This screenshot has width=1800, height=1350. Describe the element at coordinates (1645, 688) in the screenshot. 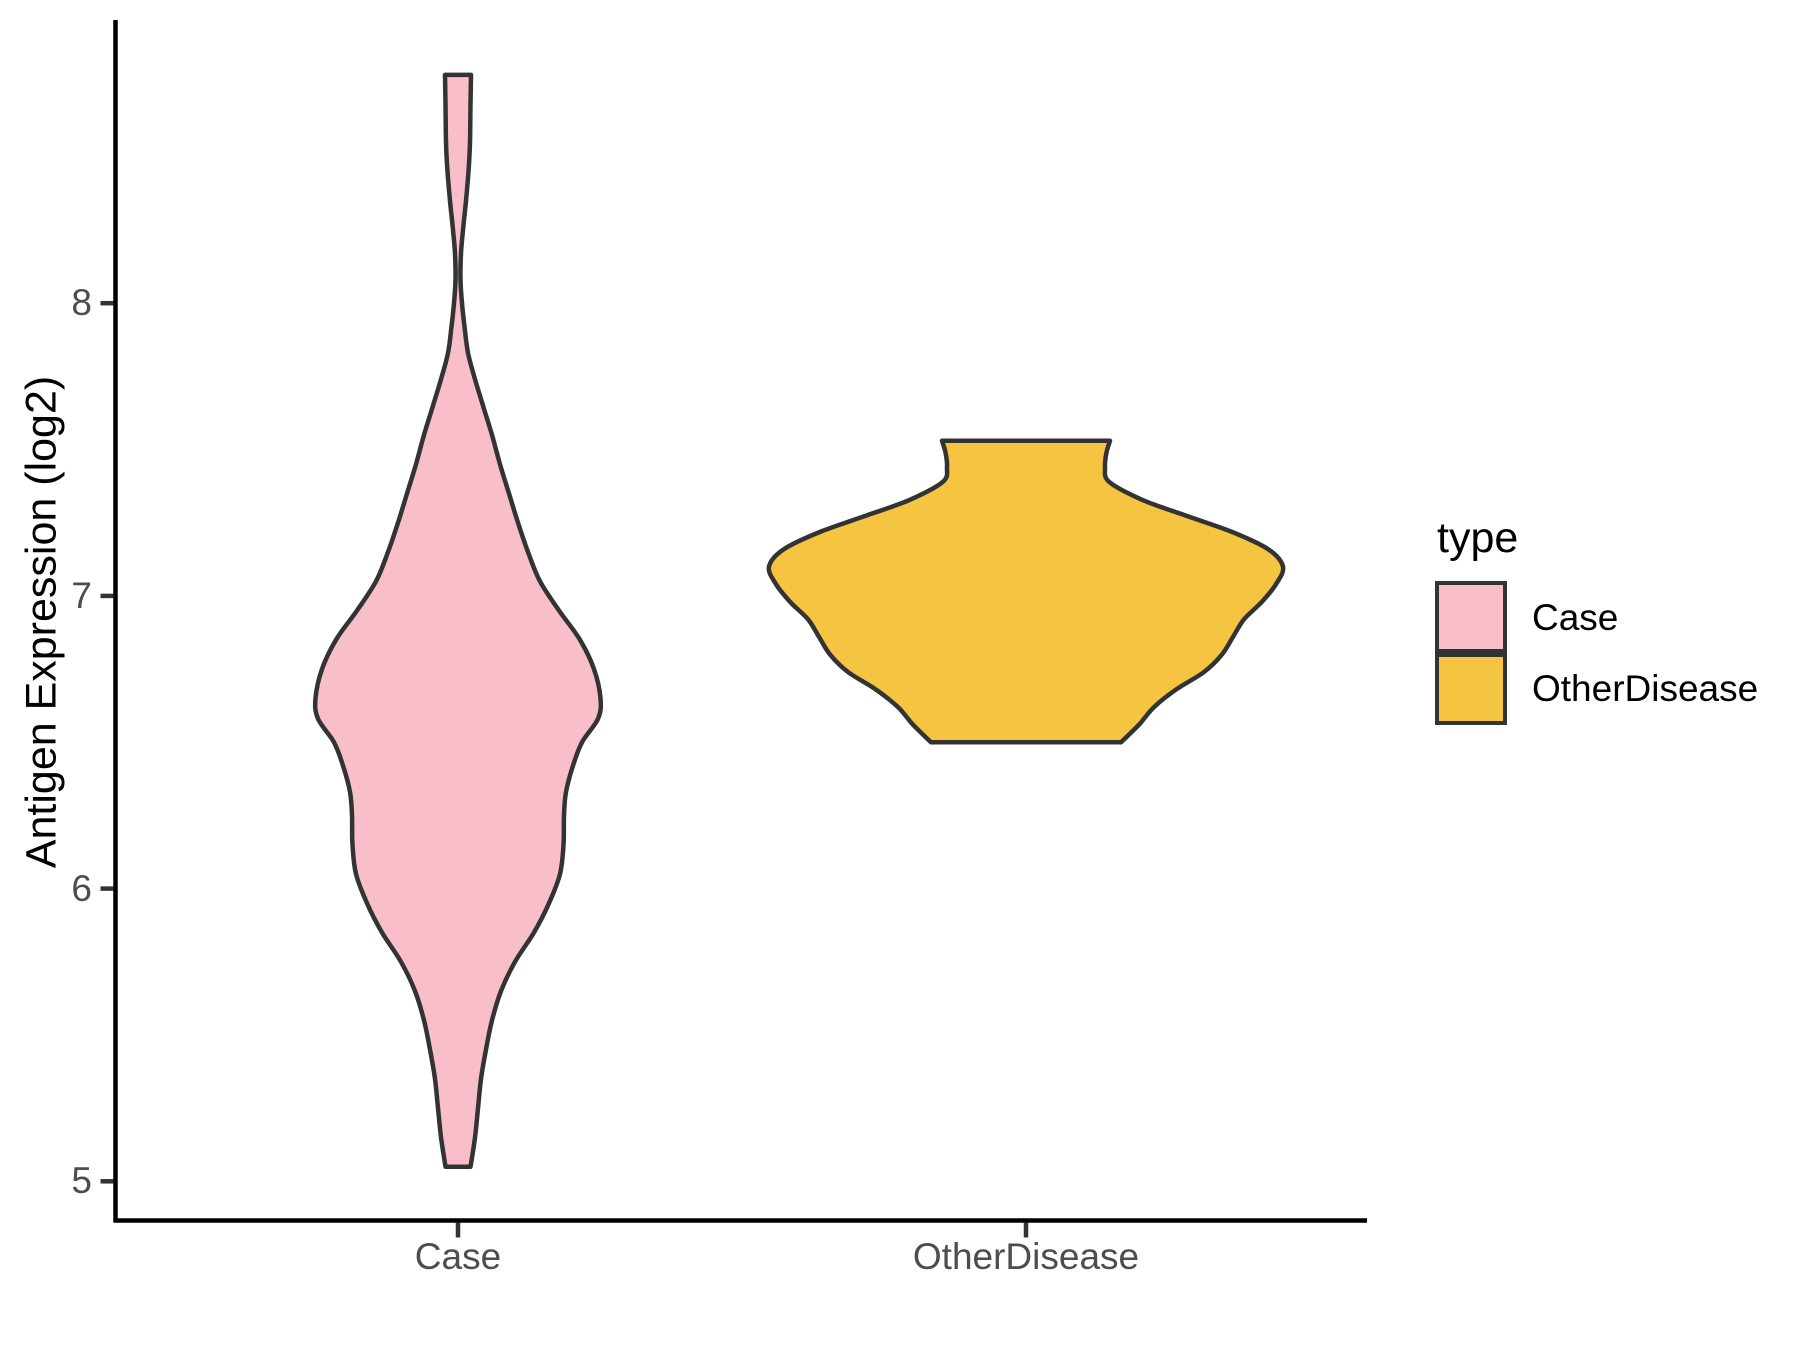

I see `legend-label-otherdisease: OtherDisease` at that location.